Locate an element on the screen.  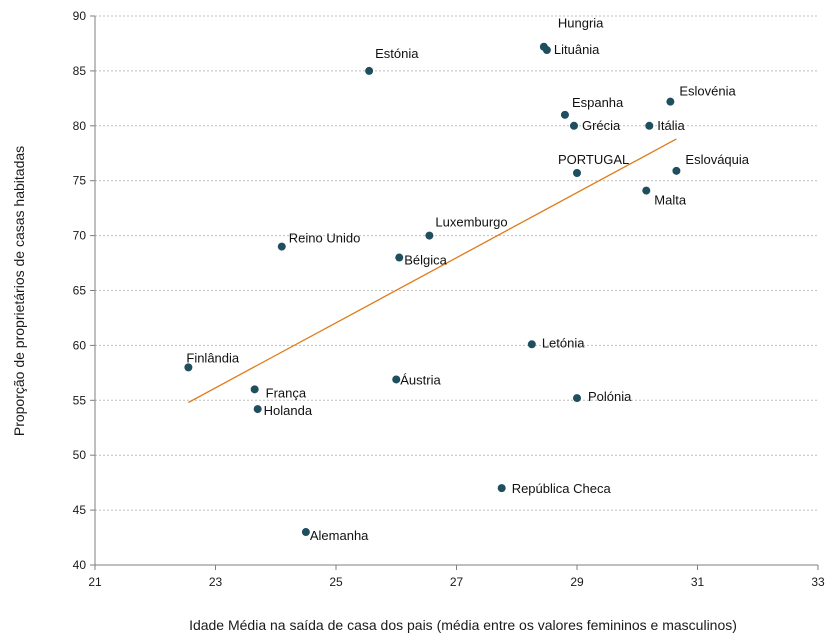
point-label: Bélgica is located at coordinates (425, 260).